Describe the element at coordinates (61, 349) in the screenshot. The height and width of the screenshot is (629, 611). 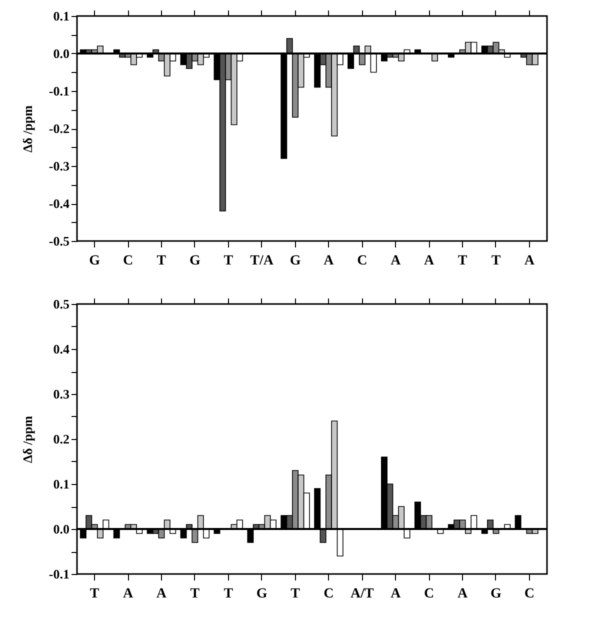
I see `y-tick-label: 0.4` at that location.